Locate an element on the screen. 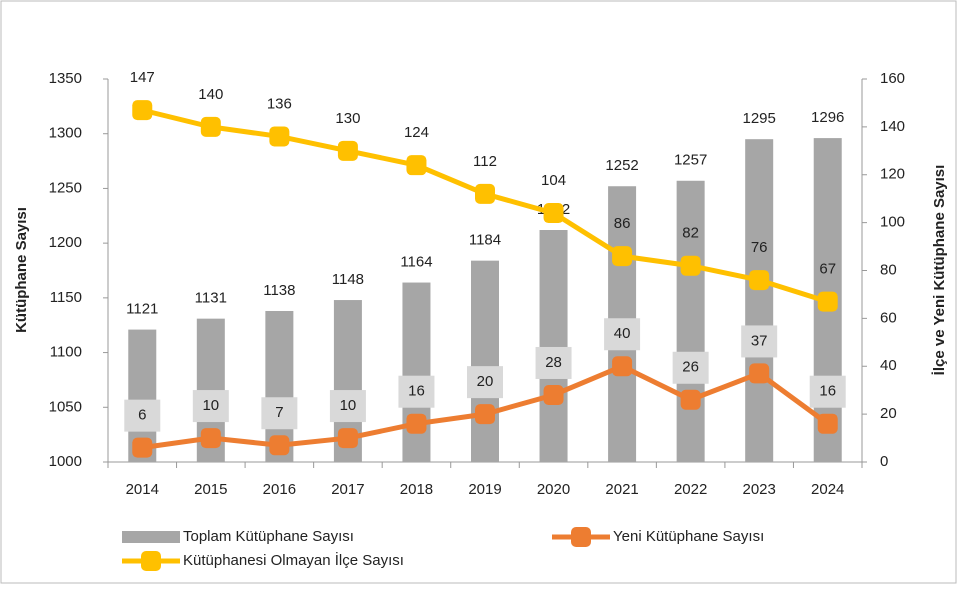  point-label: 76 is located at coordinates (759, 247).